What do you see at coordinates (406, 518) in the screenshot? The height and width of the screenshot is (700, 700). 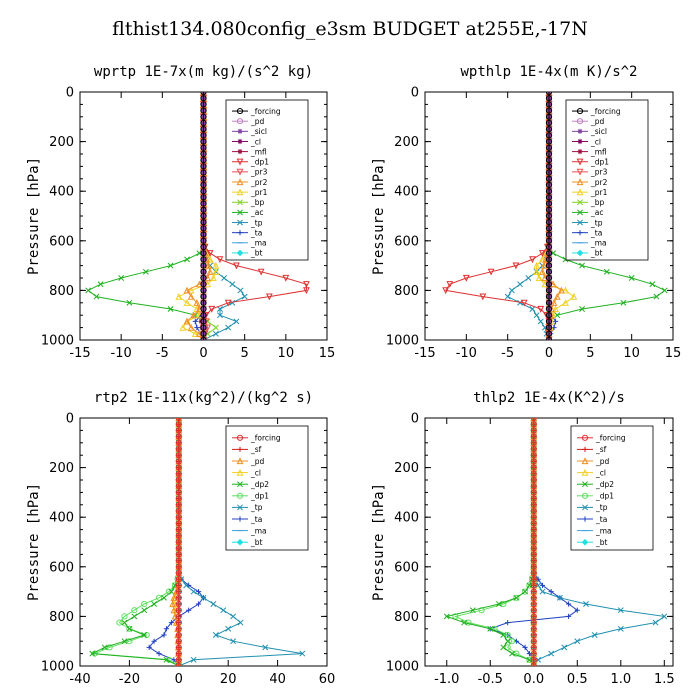 I see `y-tick-label: 400` at bounding box center [406, 518].